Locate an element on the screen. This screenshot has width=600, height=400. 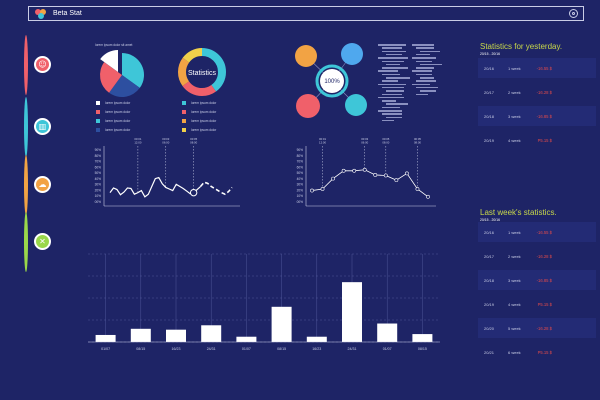
stats-row: 20/16 1 week -16.55 $ is located at coordinates (537, 68).